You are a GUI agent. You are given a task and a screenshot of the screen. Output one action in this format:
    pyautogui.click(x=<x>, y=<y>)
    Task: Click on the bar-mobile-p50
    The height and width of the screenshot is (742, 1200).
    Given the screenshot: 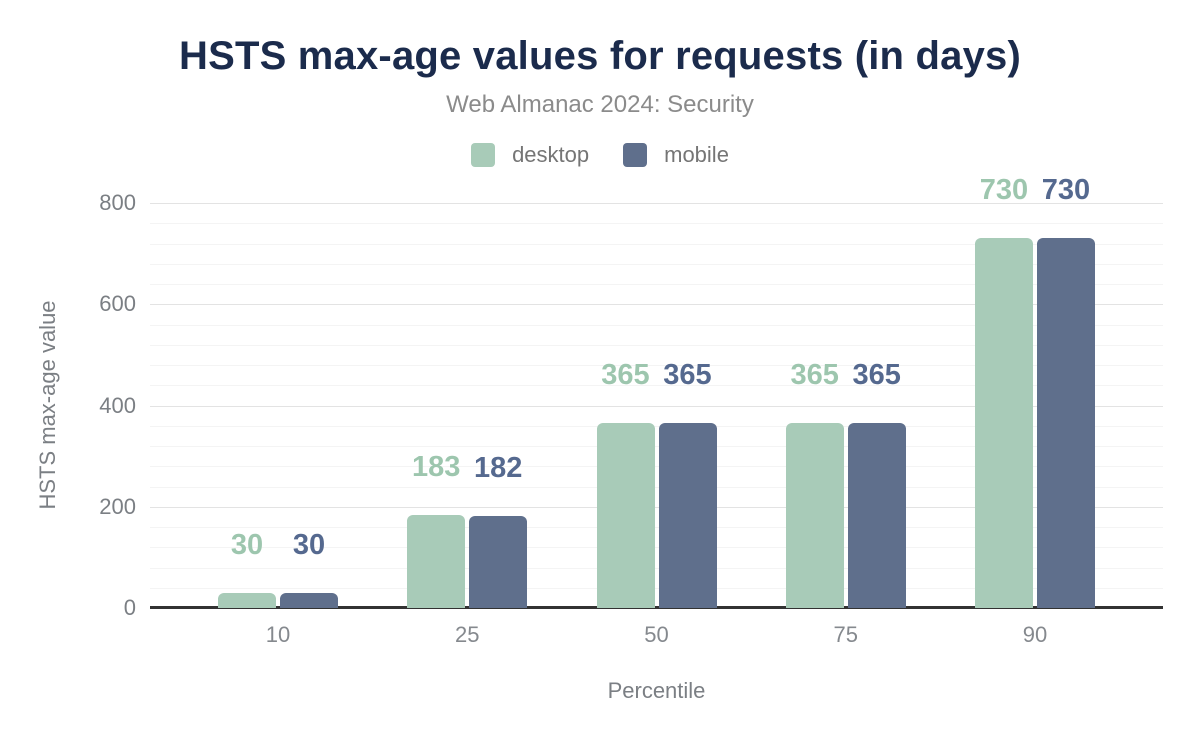 What is the action you would take?
    pyautogui.click(x=687, y=515)
    